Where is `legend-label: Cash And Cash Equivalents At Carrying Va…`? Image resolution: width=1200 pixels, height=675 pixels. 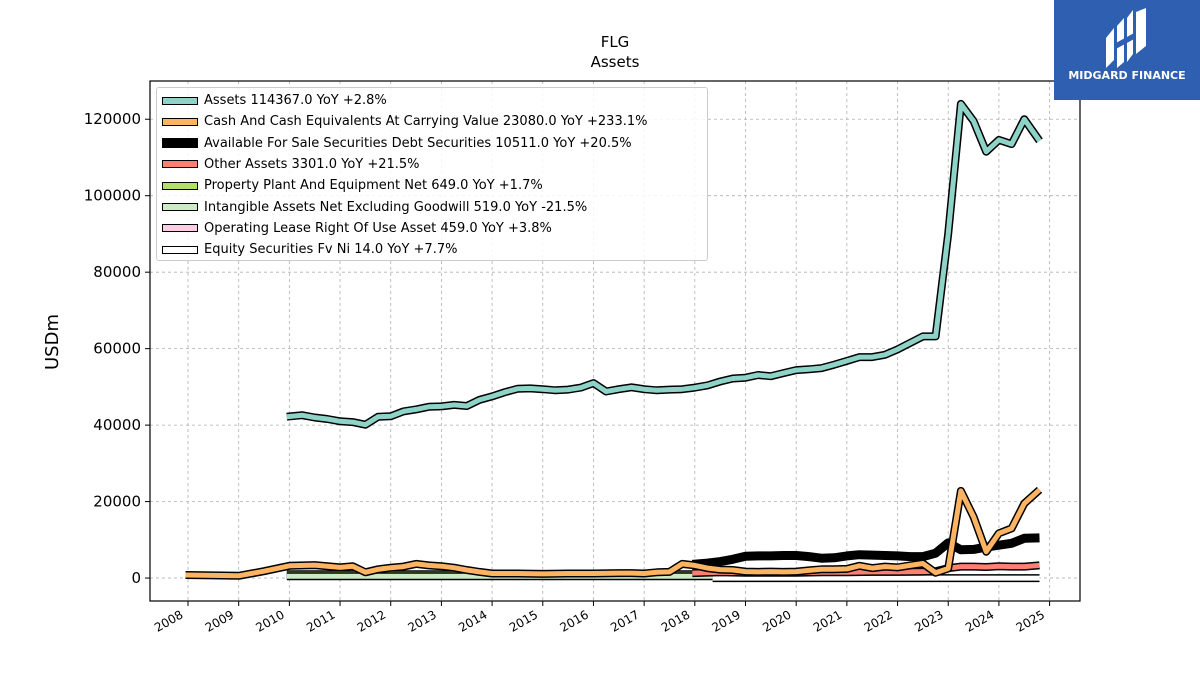
legend-label: Cash And Cash Equivalents At Carrying Va… is located at coordinates (426, 122).